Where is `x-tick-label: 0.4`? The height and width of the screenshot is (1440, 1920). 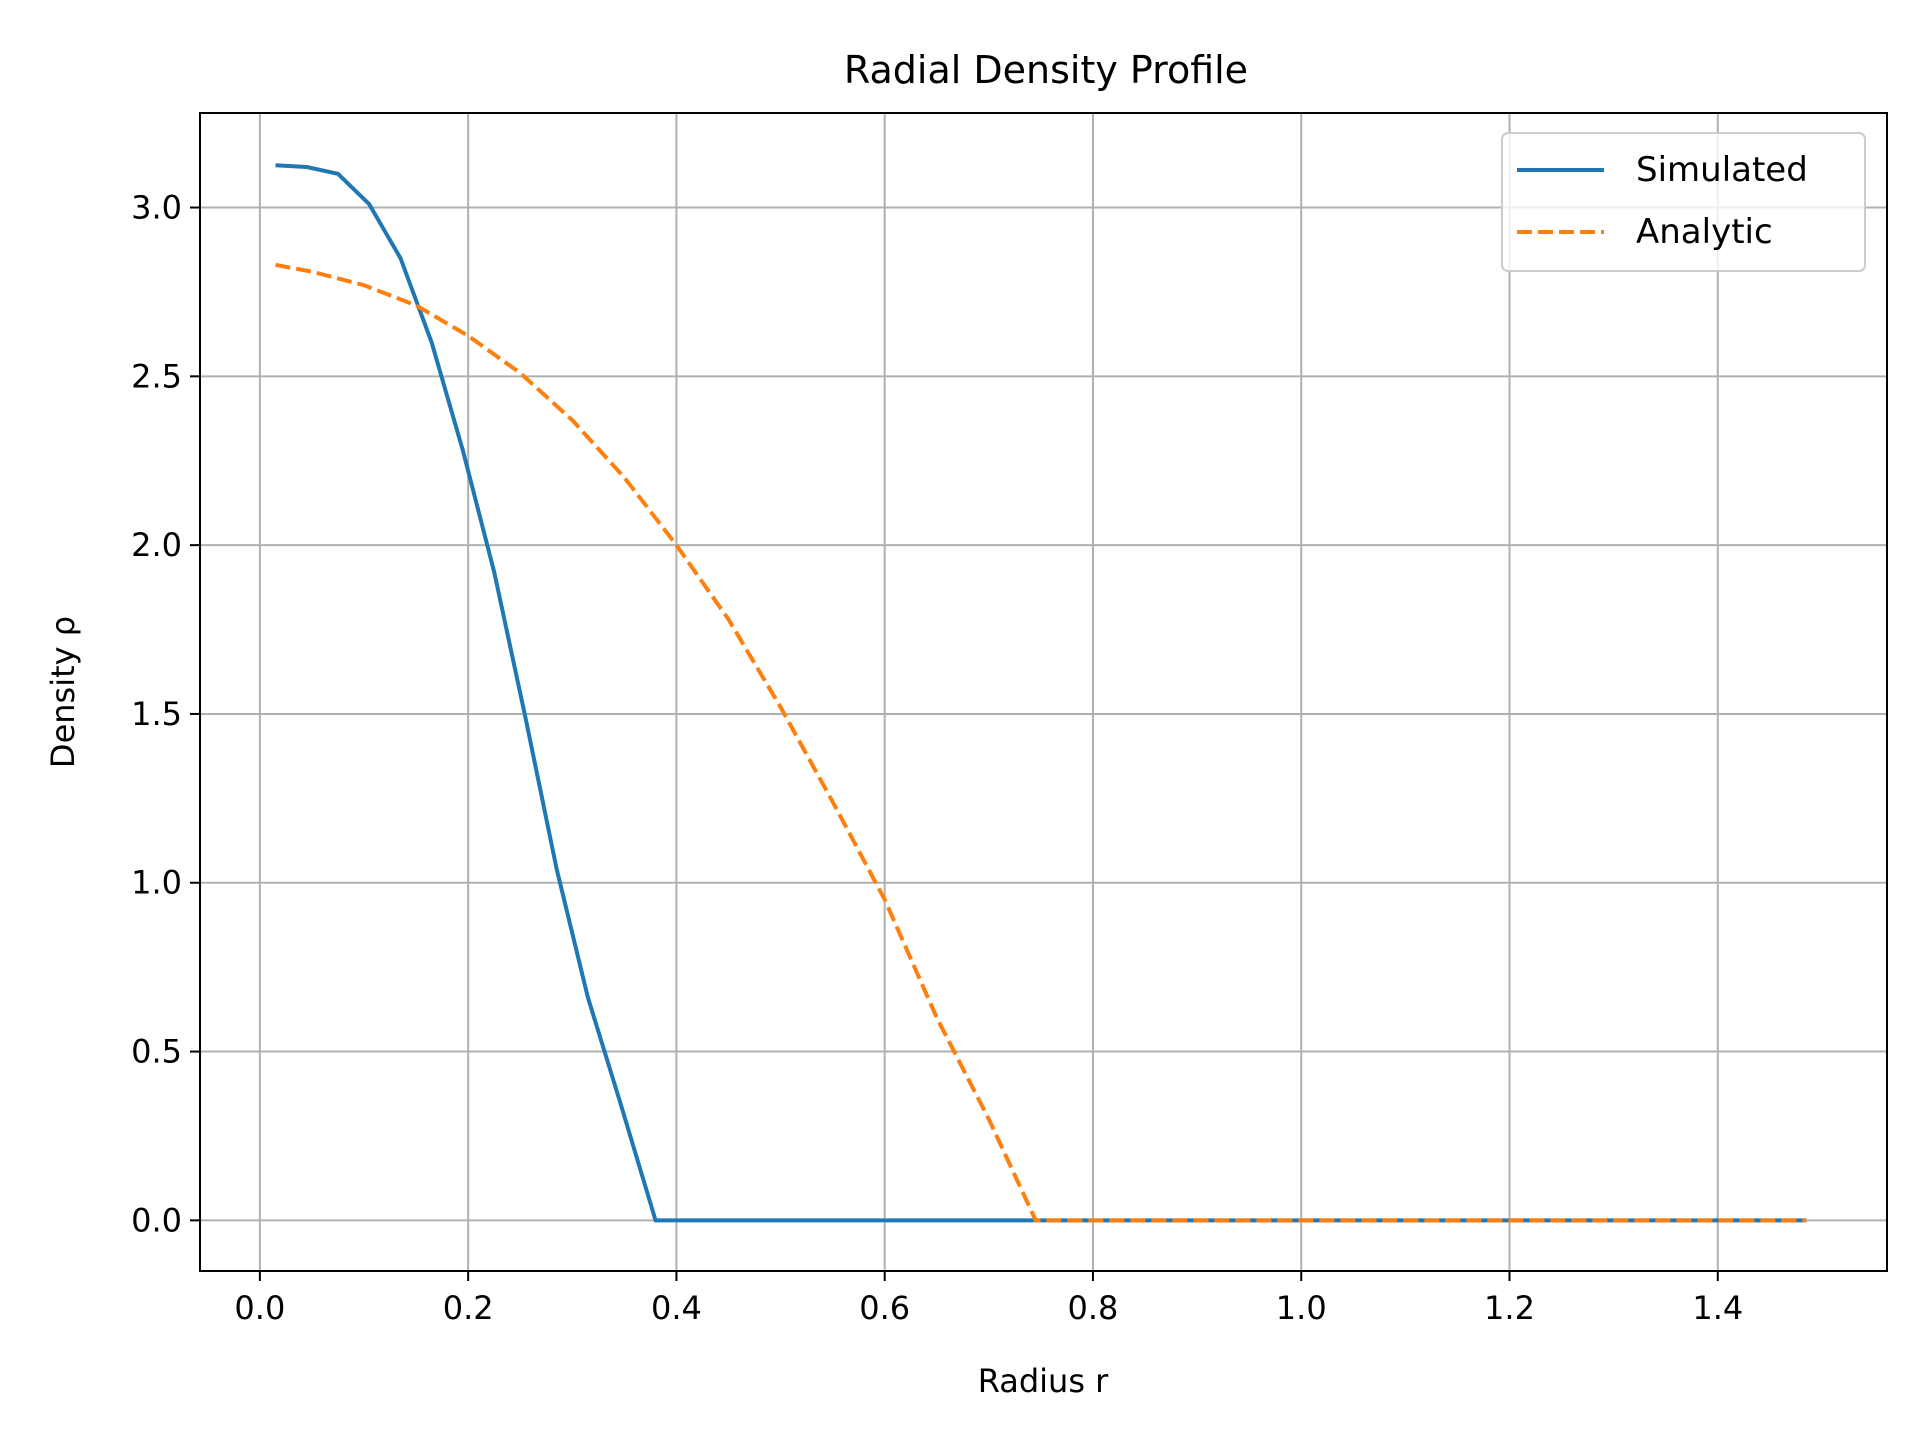 x-tick-label: 0.4 is located at coordinates (676, 1308).